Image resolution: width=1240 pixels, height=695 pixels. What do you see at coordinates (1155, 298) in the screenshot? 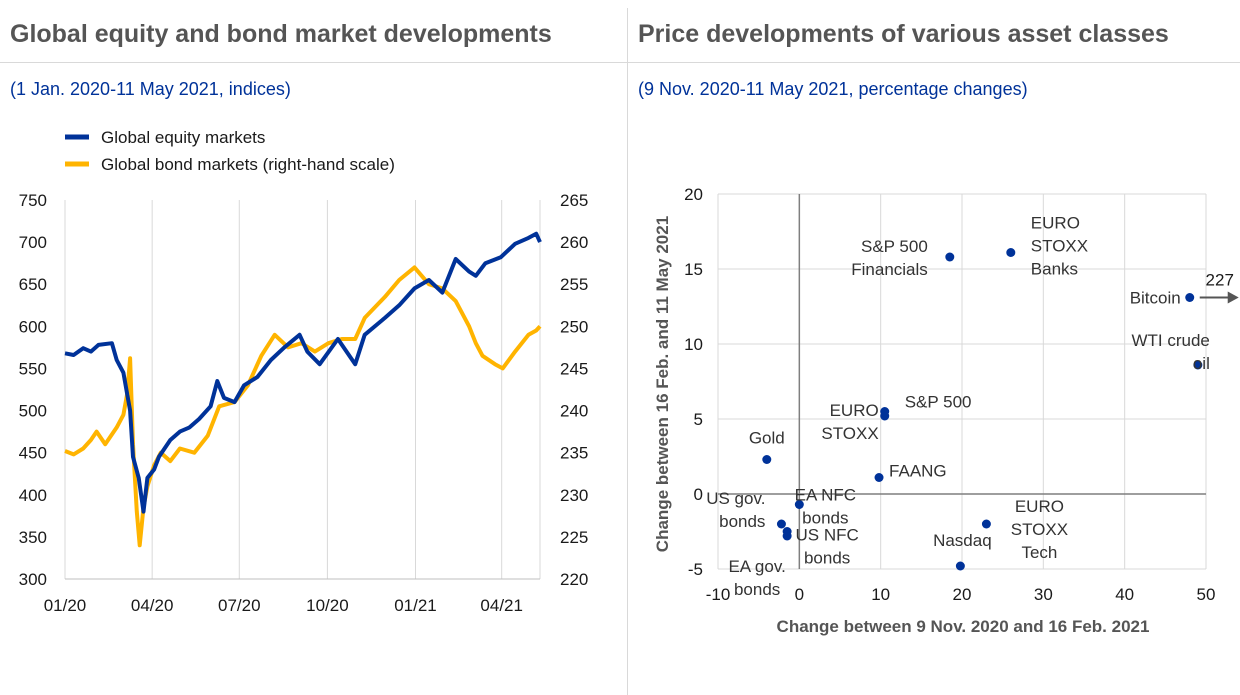
I see `scatter-point-label: Bitcoin` at bounding box center [1155, 298].